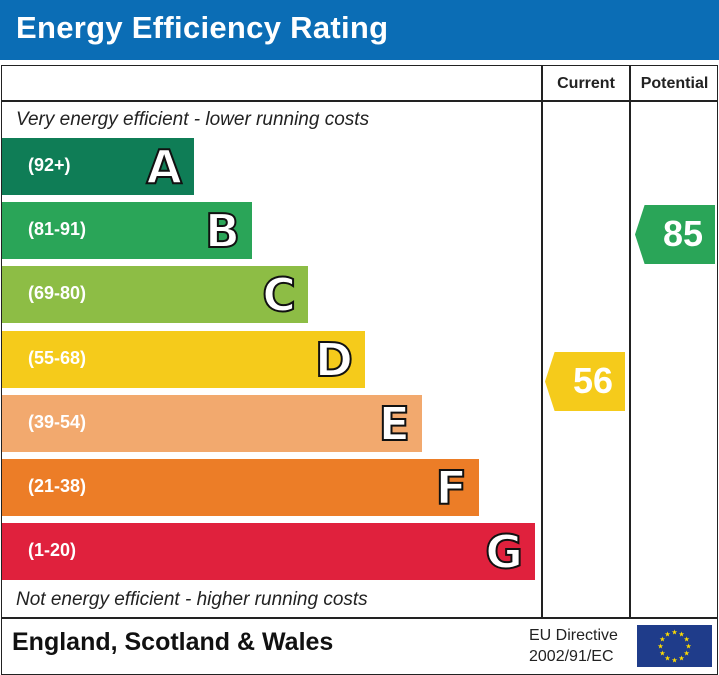  I want to click on band-range: (55-68), so click(57, 358).